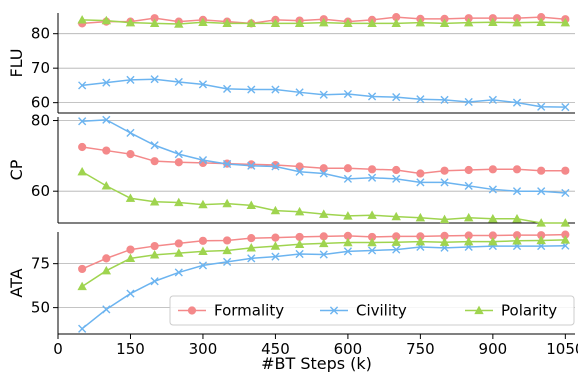 Image resolution: width=578 pixels, height=372 pixels. What do you see at coordinates (316, 363) in the screenshot?
I see `x-axis-label: #BT Steps (k)` at bounding box center [316, 363].